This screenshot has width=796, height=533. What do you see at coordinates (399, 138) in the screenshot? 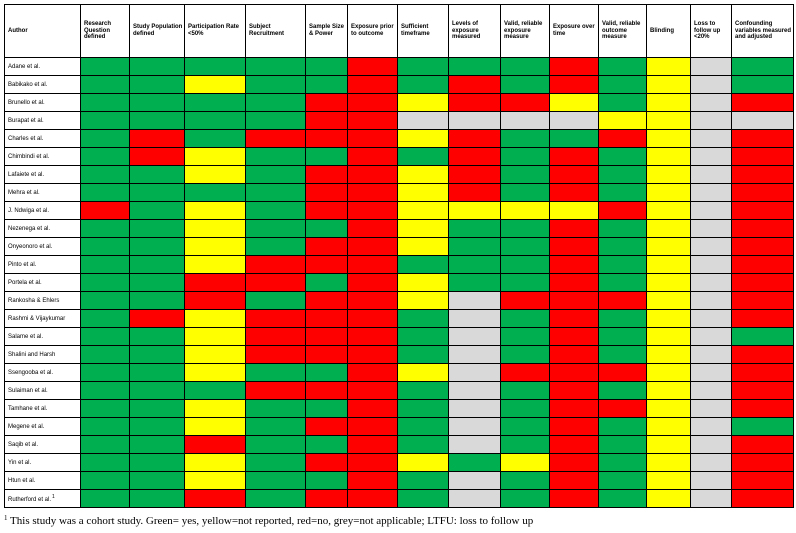
I see `table-row: Charles et al.` at bounding box center [399, 138].